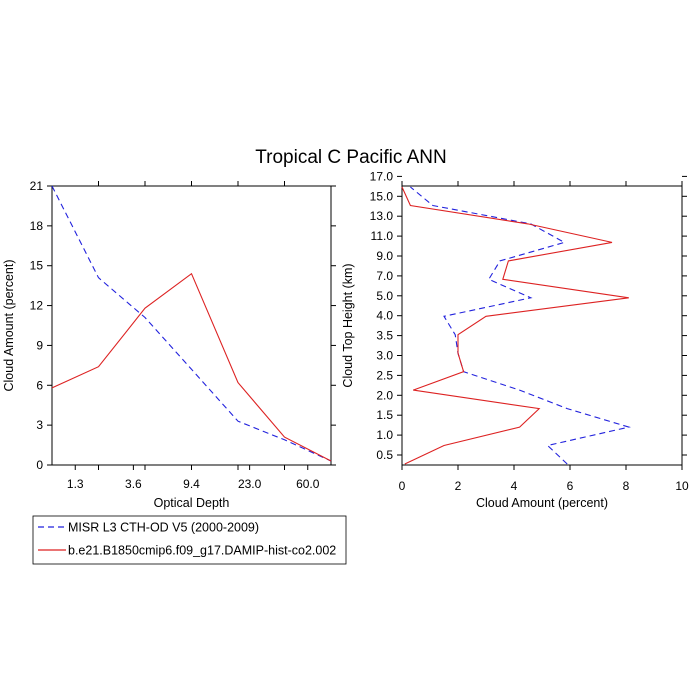  I want to click on right-x-tick-label: 4, so click(514, 486).